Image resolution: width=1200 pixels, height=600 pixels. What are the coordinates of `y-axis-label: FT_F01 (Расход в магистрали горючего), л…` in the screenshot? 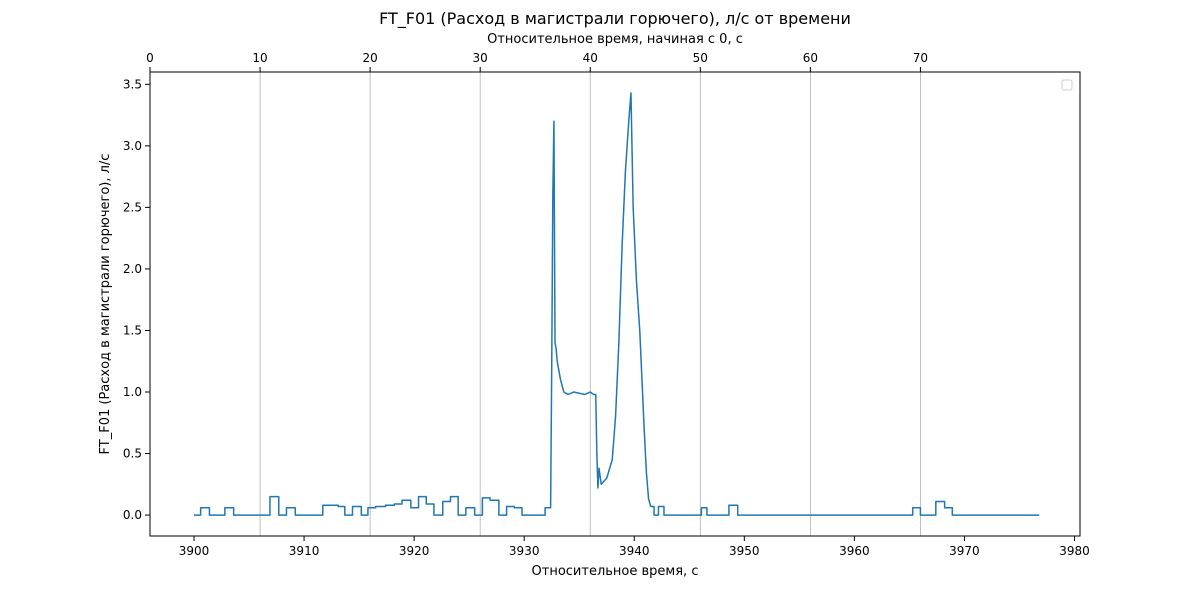 It's located at (105, 304).